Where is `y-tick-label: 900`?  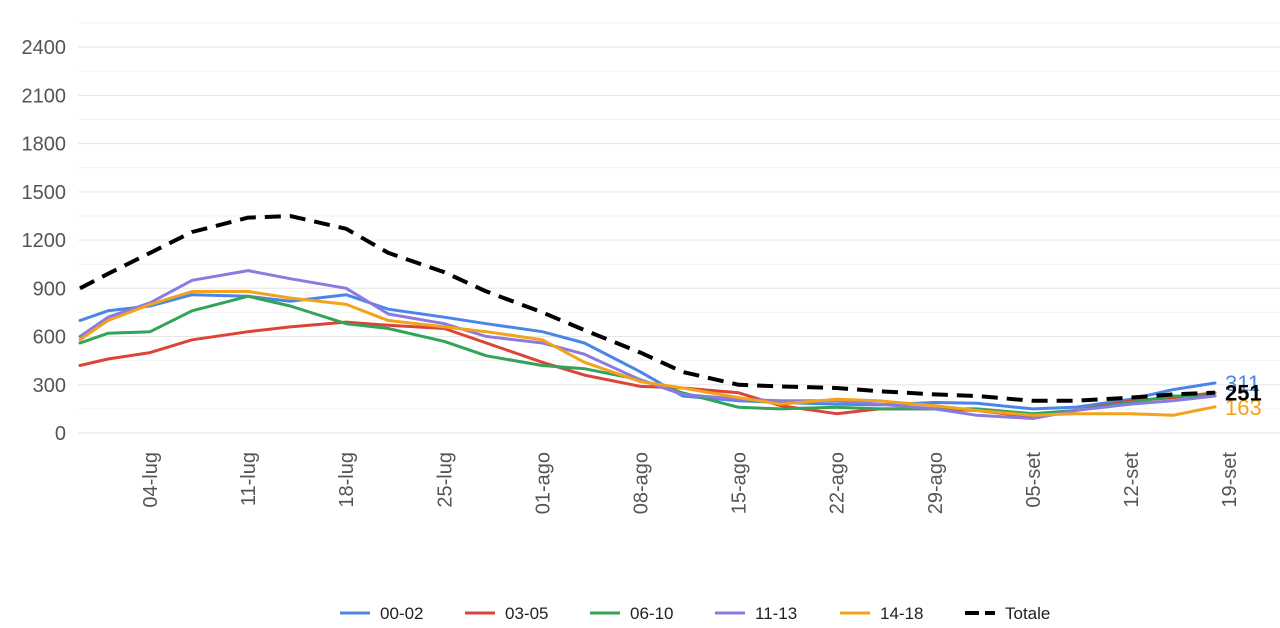
y-tick-label: 900 is located at coordinates (49, 289).